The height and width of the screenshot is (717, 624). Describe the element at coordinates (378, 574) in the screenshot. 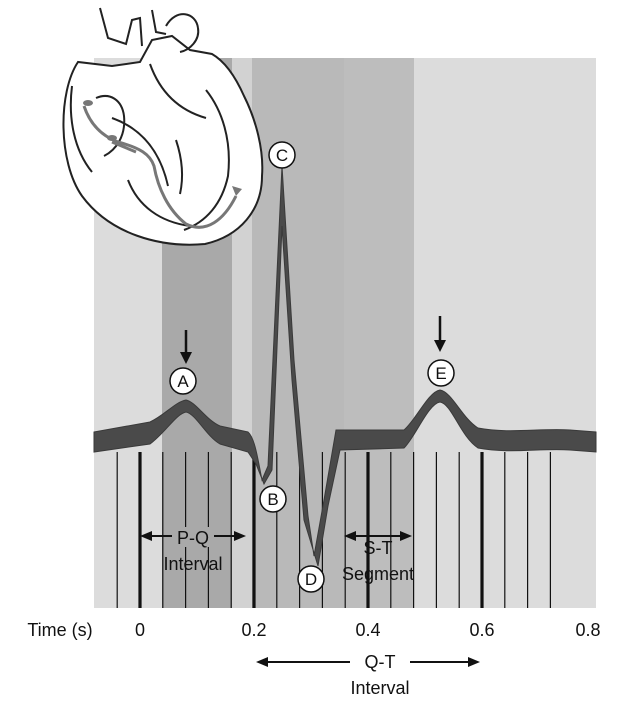

I see `st-label-line2: Segment` at that location.